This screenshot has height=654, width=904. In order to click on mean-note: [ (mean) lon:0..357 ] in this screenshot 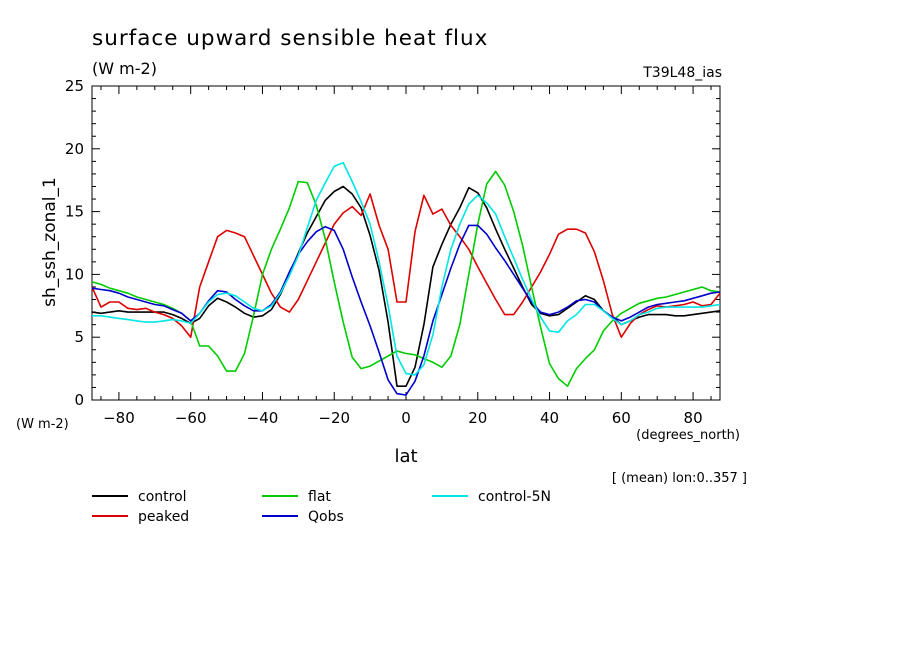, I will do `click(679, 478)`.